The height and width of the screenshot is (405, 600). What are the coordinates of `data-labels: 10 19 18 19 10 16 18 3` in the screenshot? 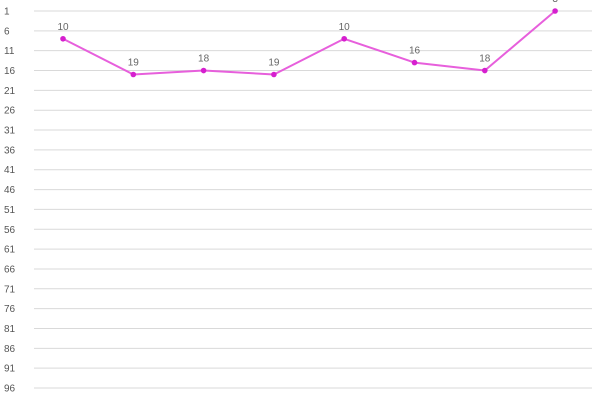 It's located at (307, 34).